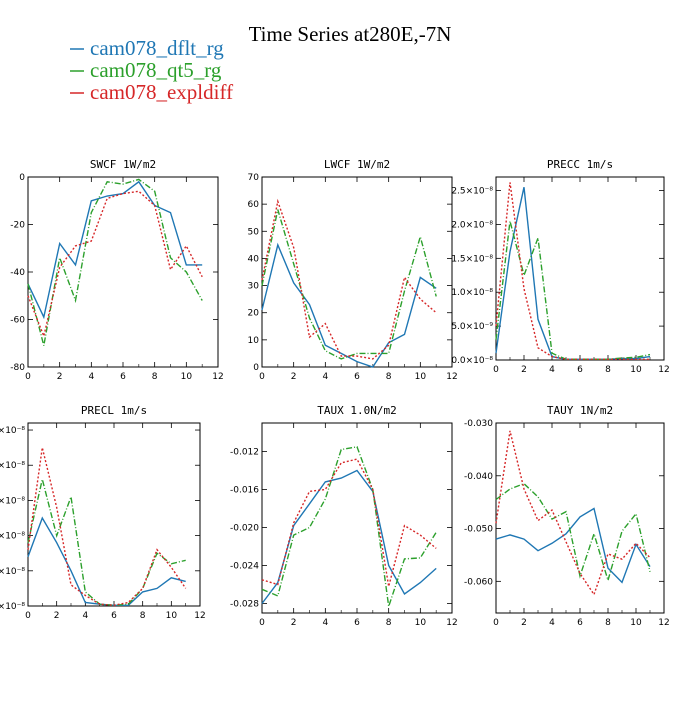 The height and width of the screenshot is (705, 700). Describe the element at coordinates (157, 48) in the screenshot. I see `legend-entry: cam078_dflt_rg` at that location.